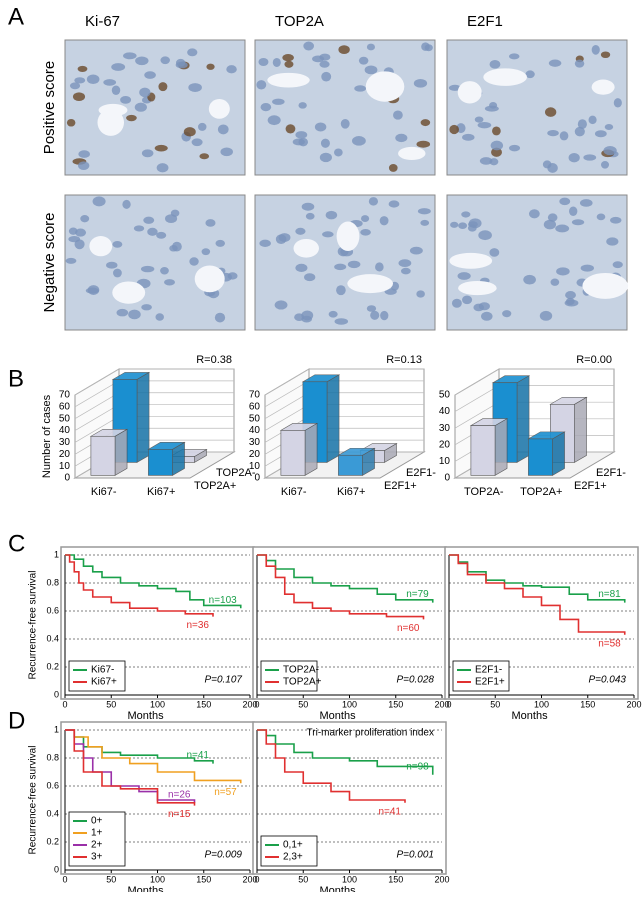  I want to click on y-tick-label: 1, so click(56, 554).